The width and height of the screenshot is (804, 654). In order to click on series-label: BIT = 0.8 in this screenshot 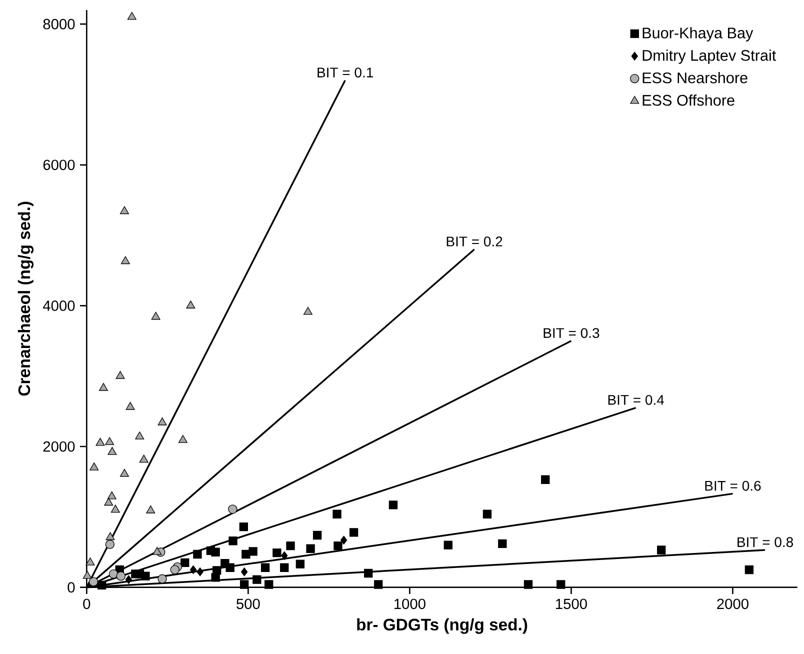, I will do `click(766, 542)`.